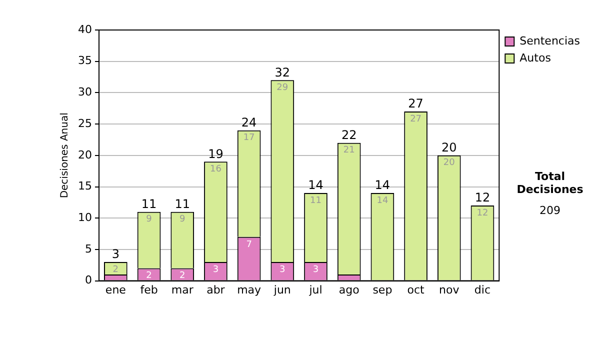 The width and height of the screenshot is (600, 340). I want to click on x-tick-label: dic, so click(482, 289).